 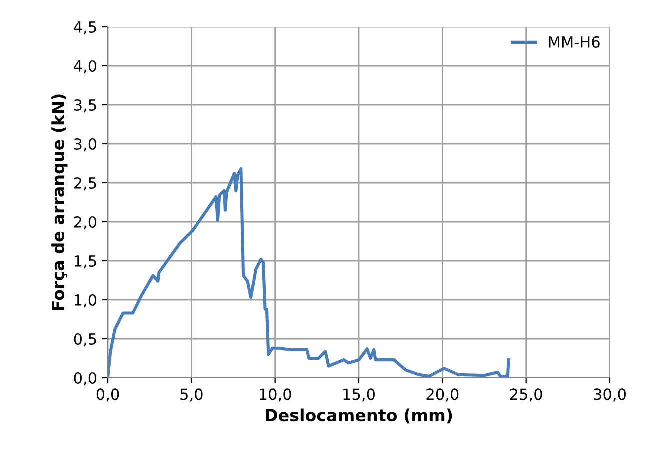 I want to click on x-tick-label: 25,0, so click(x=526, y=395).